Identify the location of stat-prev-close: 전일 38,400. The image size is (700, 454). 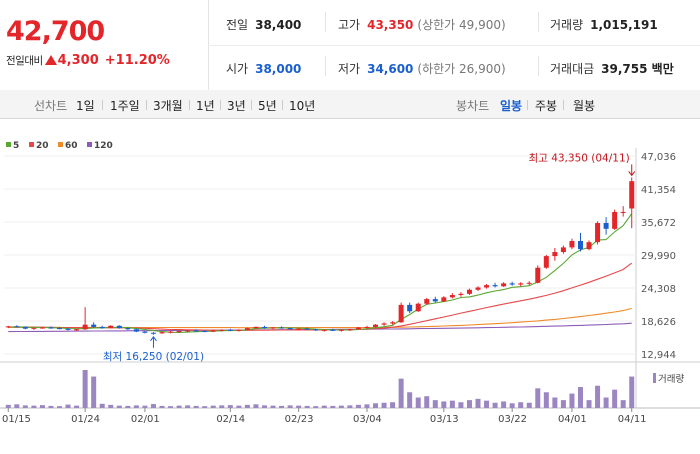
(263, 24).